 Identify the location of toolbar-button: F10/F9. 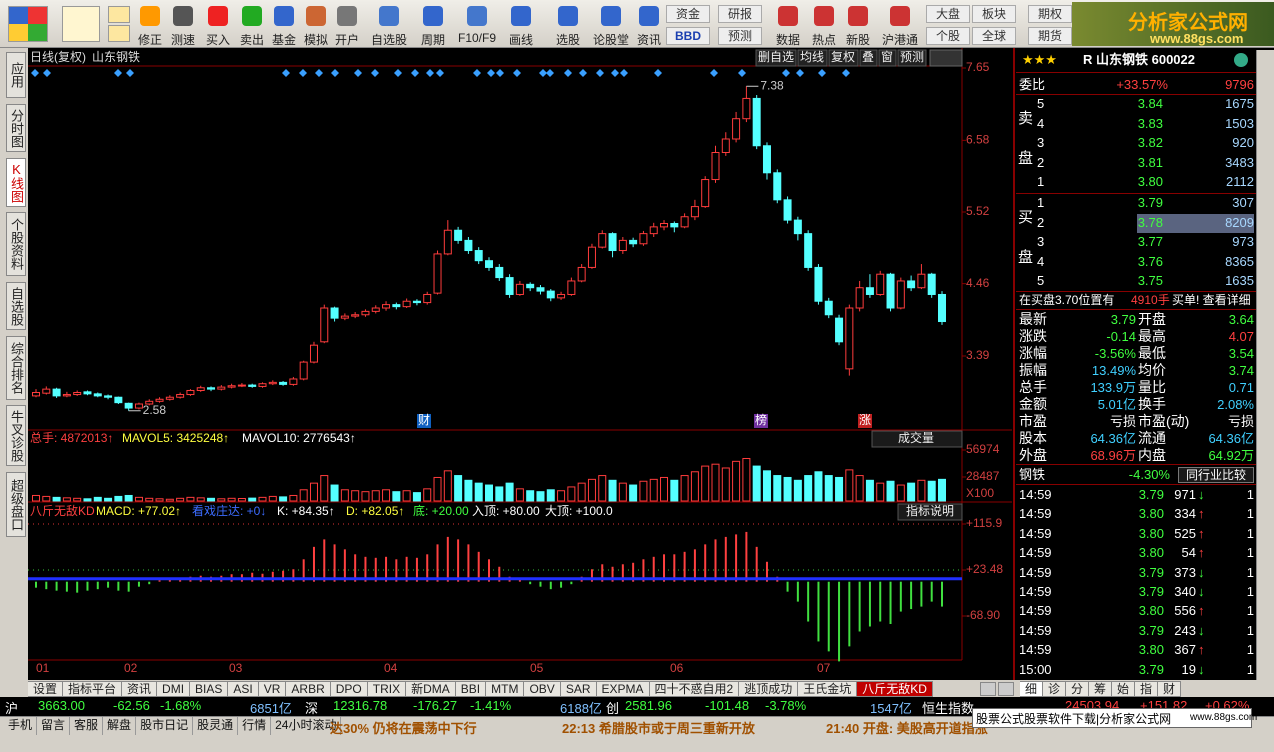
(476, 38).